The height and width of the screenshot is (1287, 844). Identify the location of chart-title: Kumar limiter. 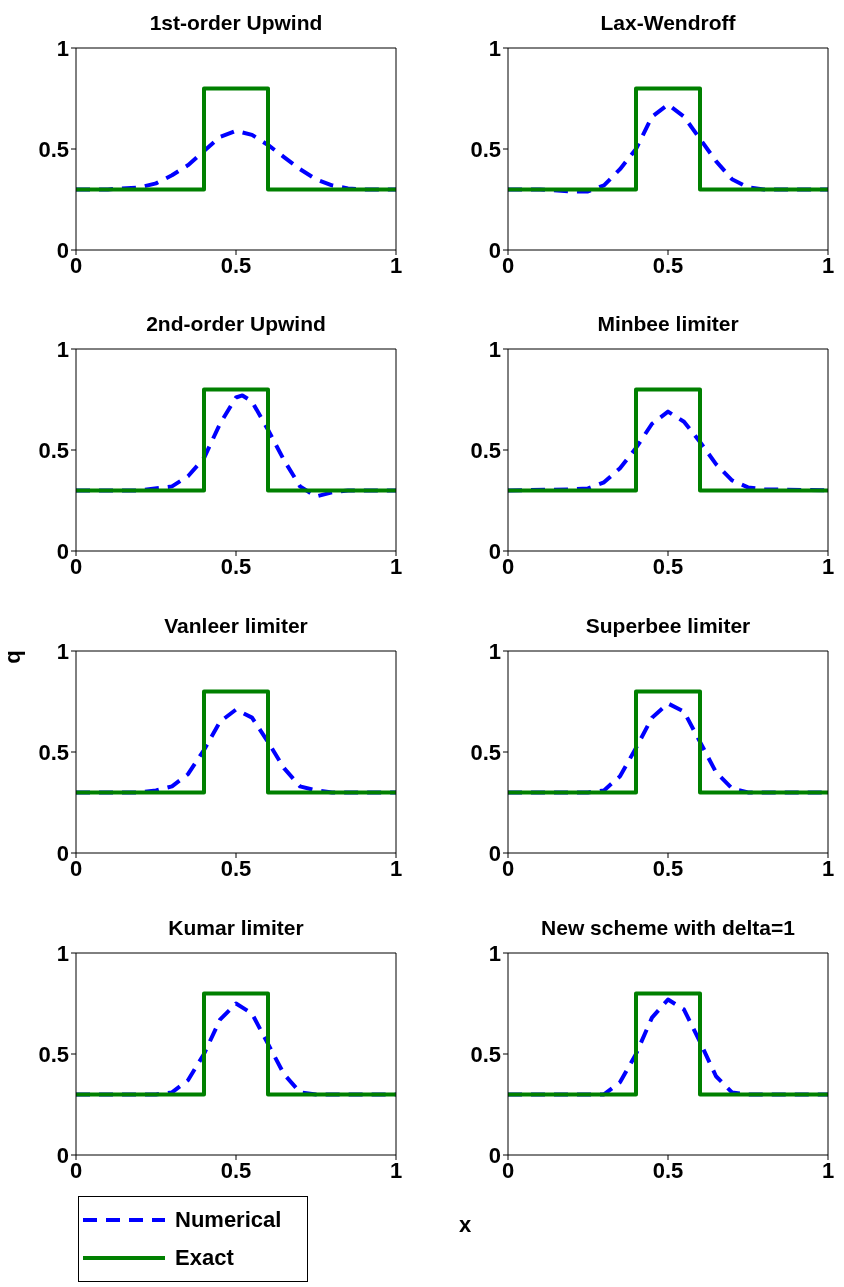
(236, 928).